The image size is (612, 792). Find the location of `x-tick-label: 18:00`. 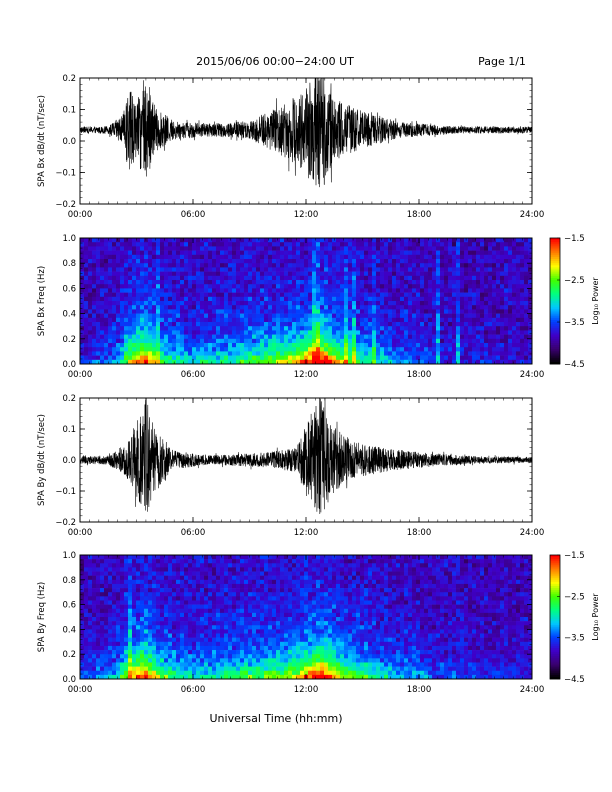

x-tick-label: 18:00 is located at coordinates (419, 533).